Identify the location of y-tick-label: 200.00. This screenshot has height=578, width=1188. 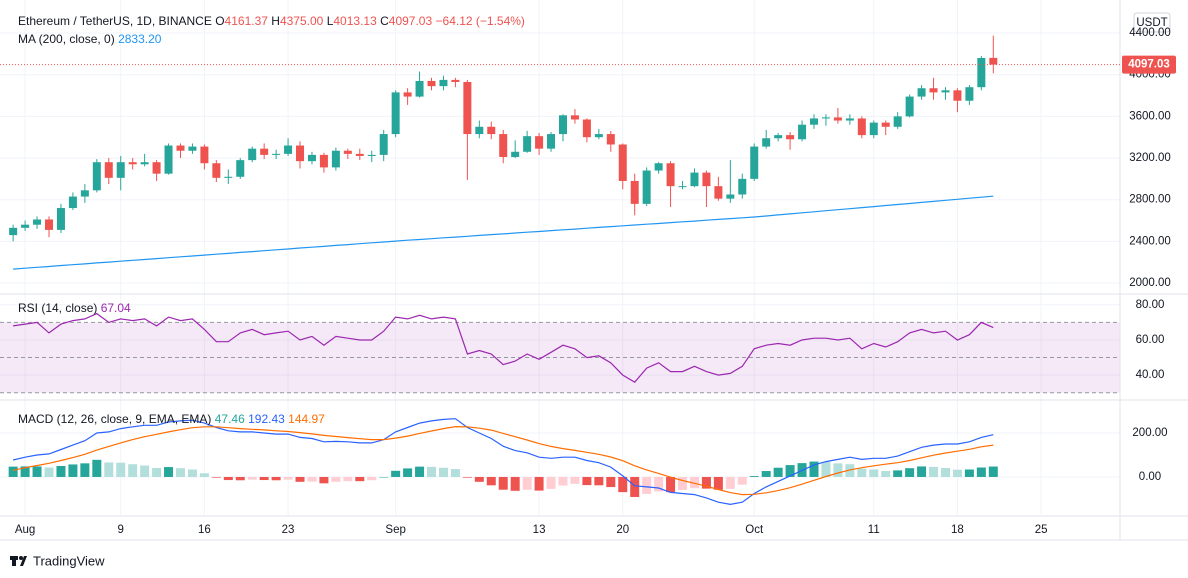
(1149, 433).